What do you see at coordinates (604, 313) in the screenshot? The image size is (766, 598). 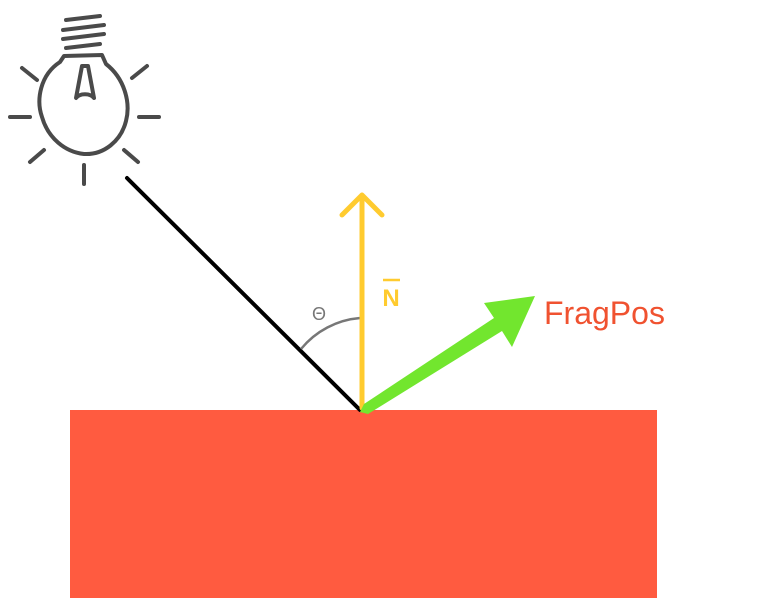 I see `frag-pos-label: FragPos` at bounding box center [604, 313].